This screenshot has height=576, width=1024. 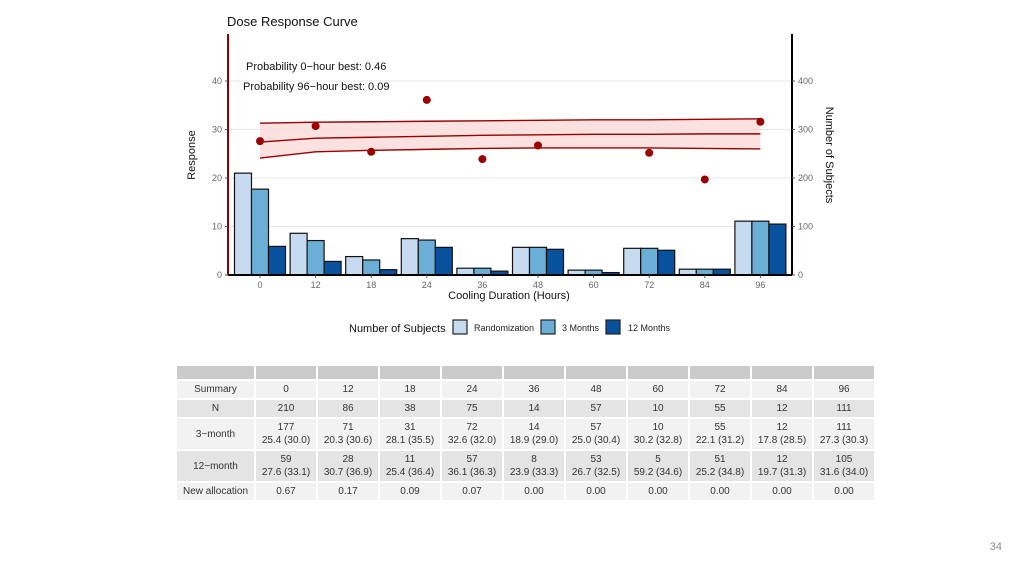 I want to click on x-tick-label: 18, so click(x=371, y=285).